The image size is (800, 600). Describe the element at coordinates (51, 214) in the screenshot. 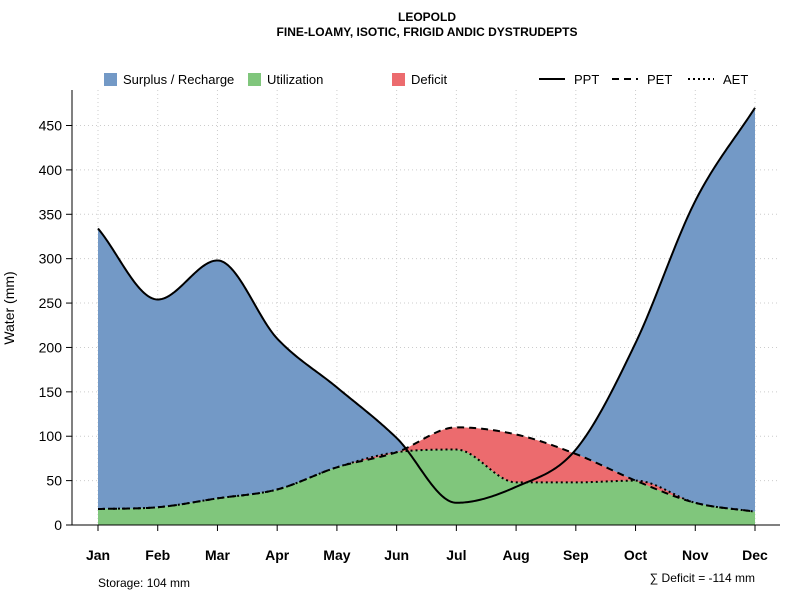

I see `y-tick-label: 350` at that location.